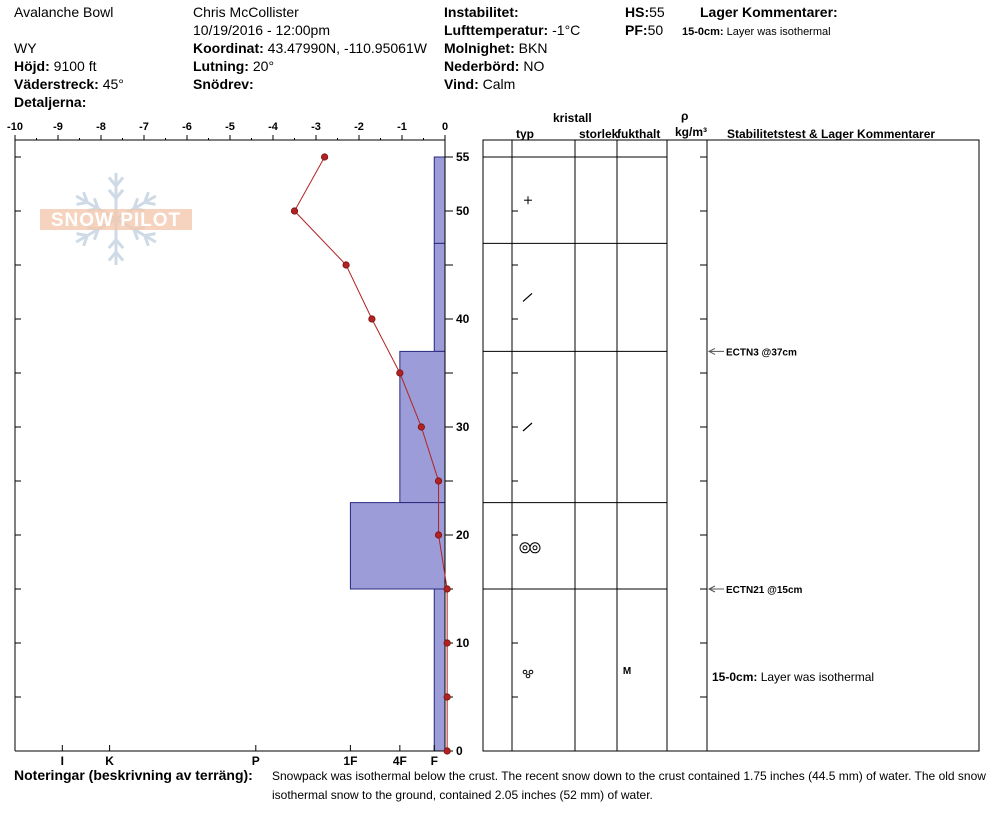  I want to click on table-layer-comment-range: 15-0cm:, so click(735, 677).